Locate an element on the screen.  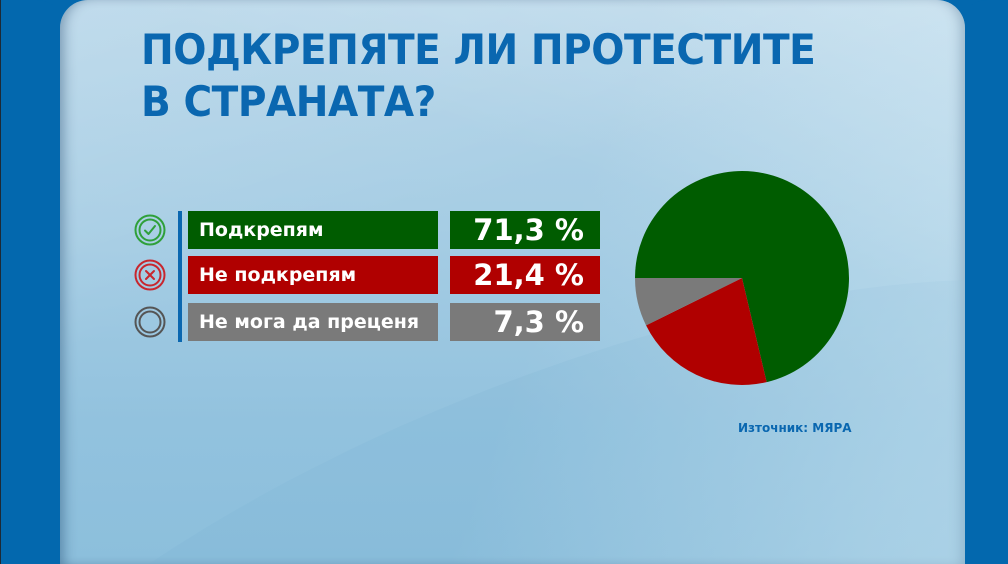
label-undecided: Не мога да преценя is located at coordinates (313, 322).